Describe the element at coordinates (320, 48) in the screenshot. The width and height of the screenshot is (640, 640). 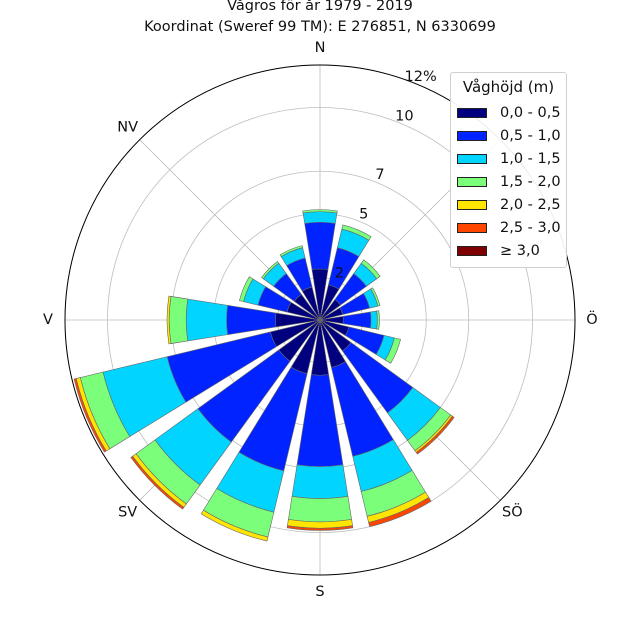
I see `direction-label: N` at that location.